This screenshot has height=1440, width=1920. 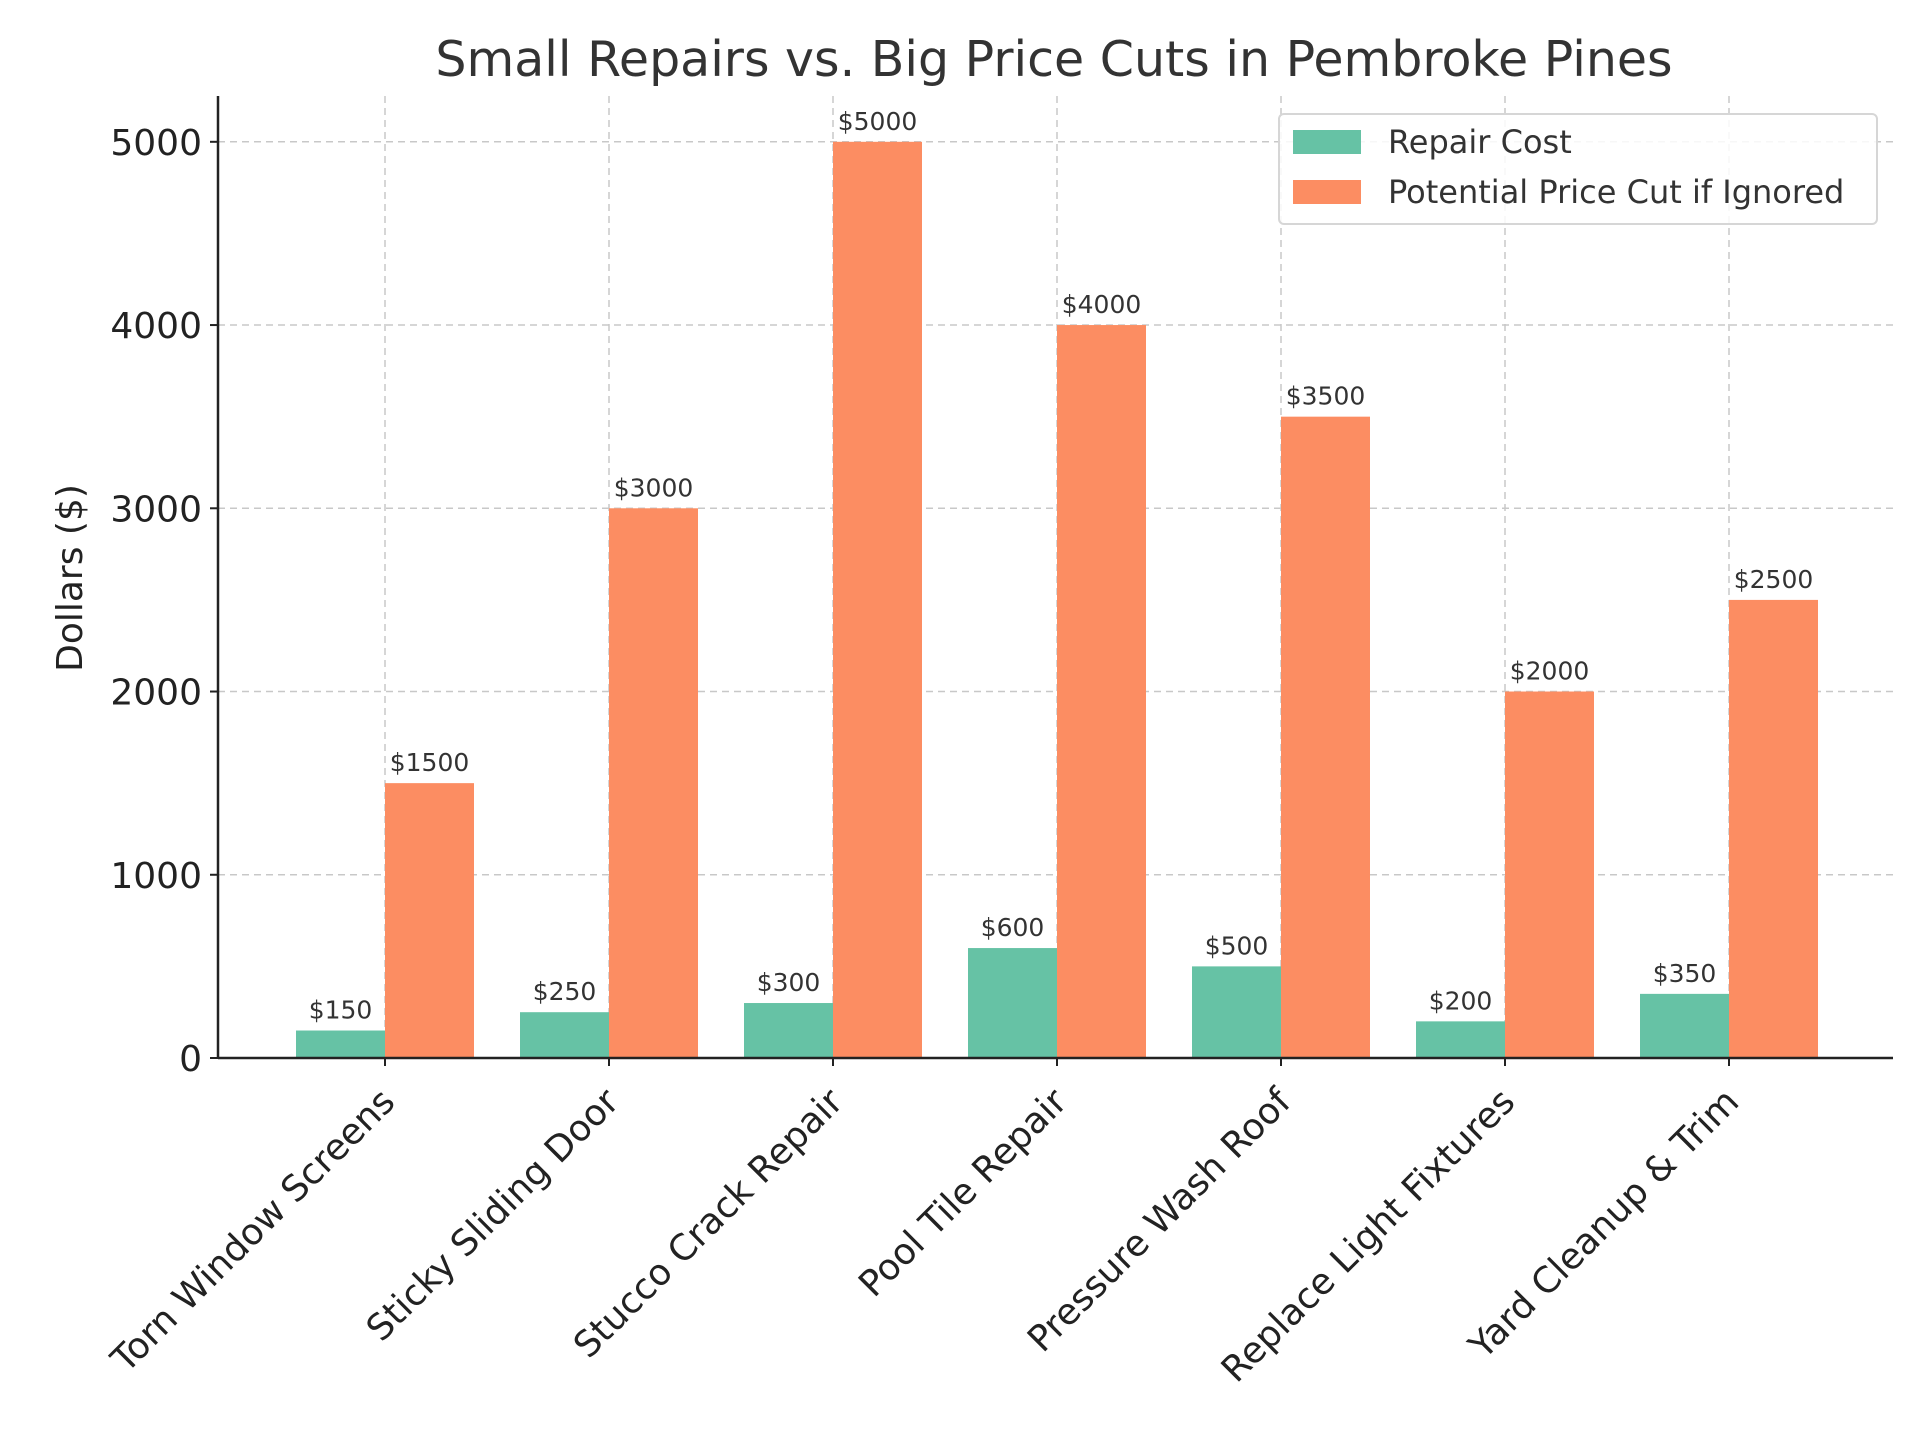 I want to click on data-label-repair-cost-yard-cleanup-trim: $350, so click(x=1685, y=973).